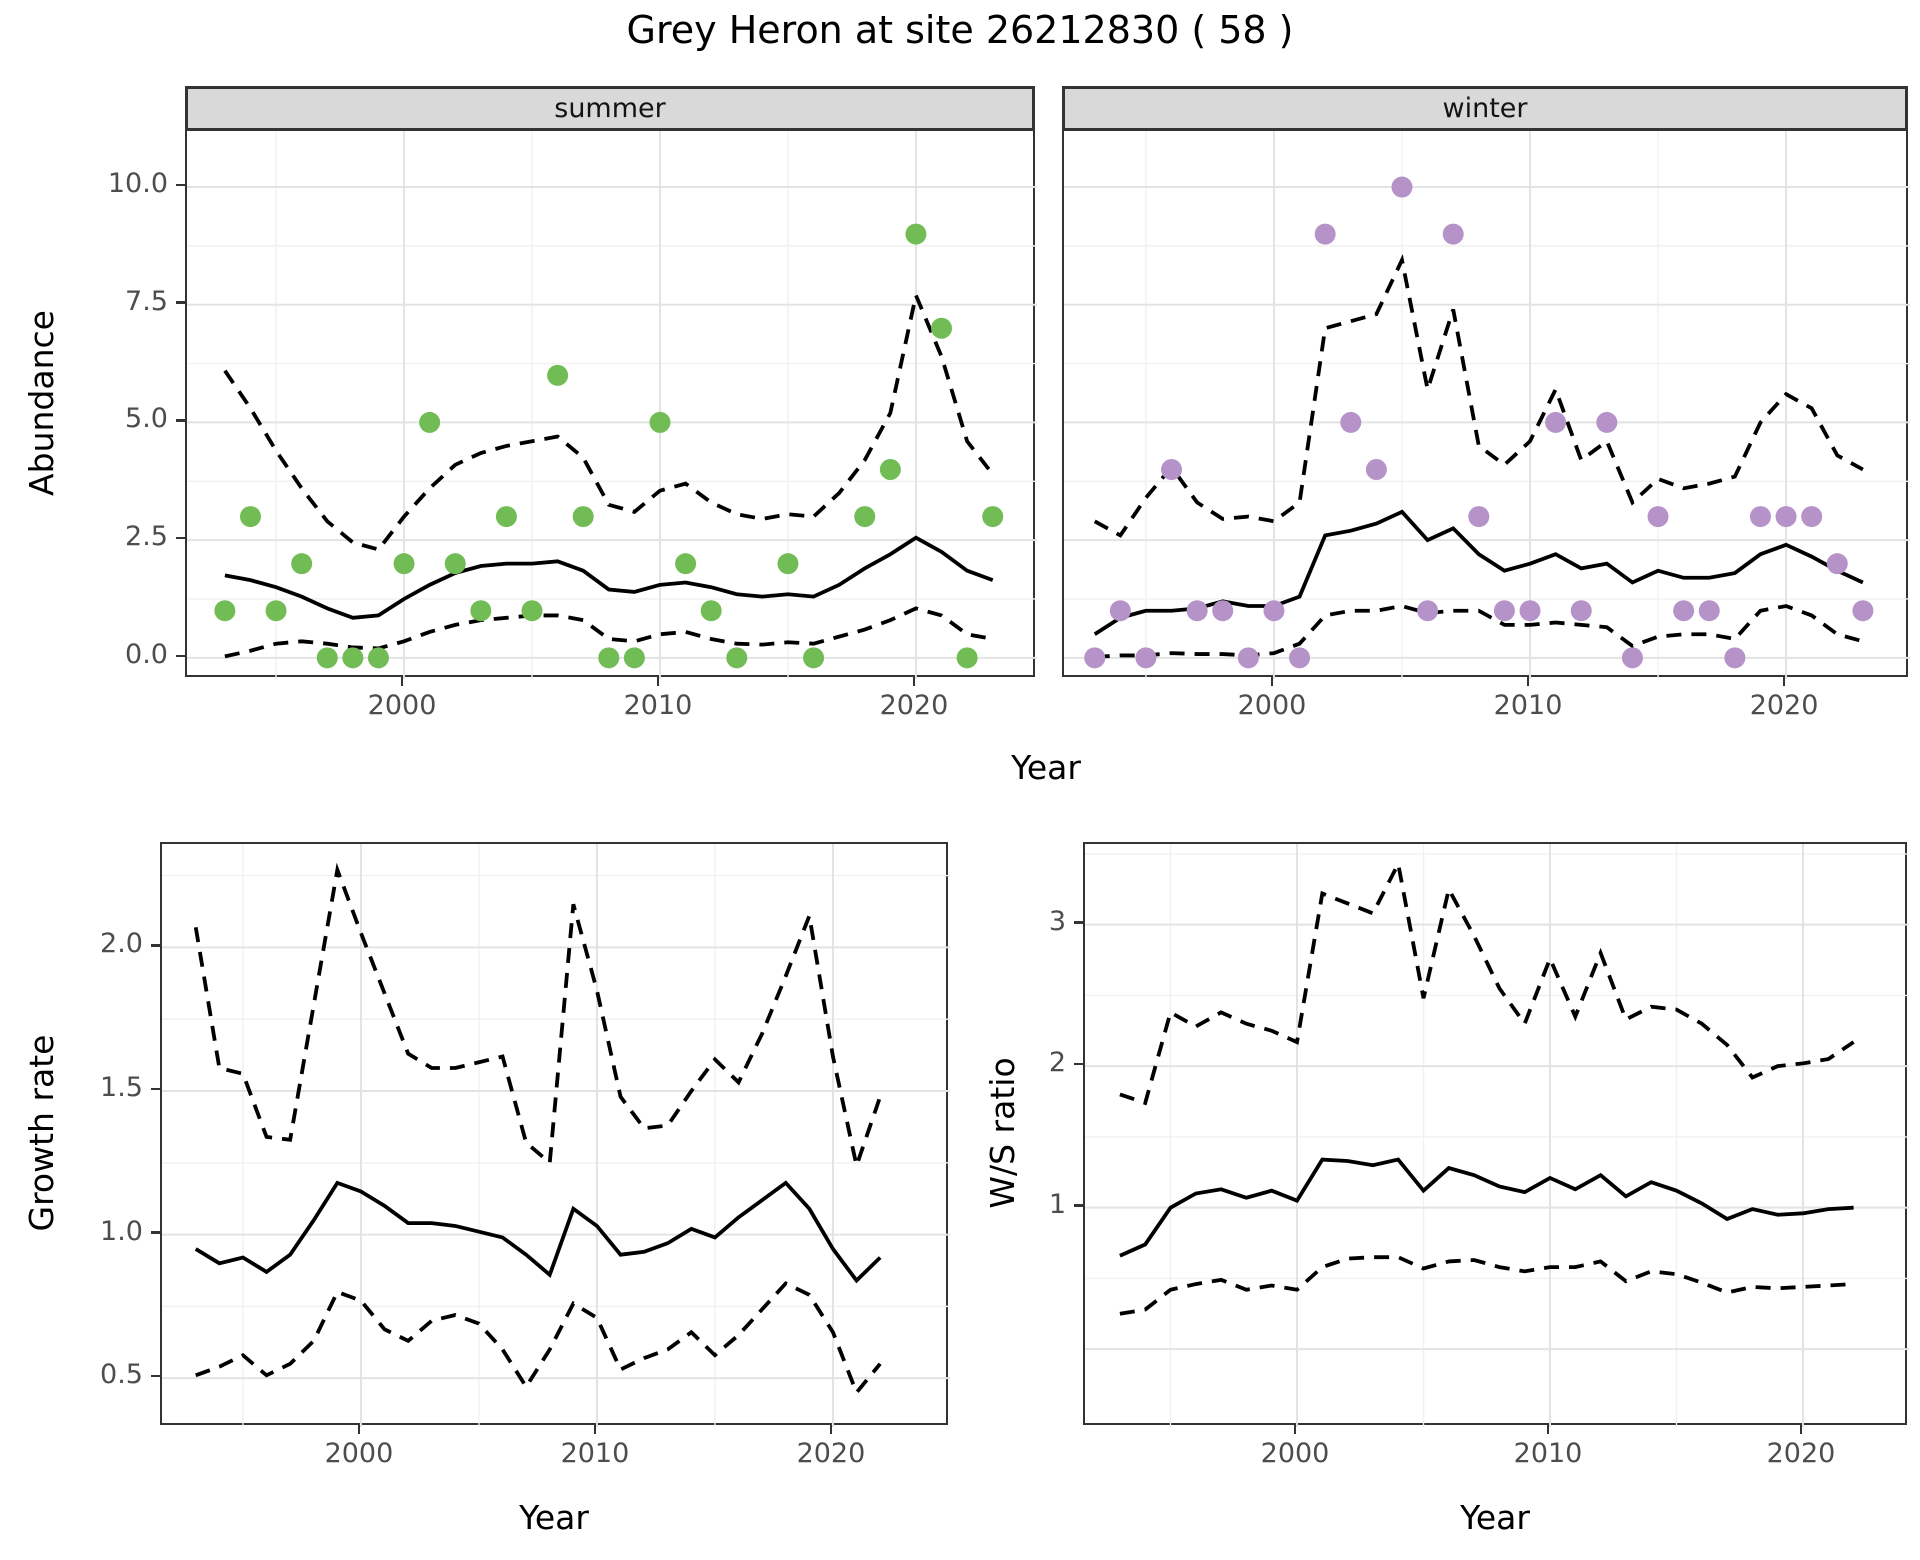  What do you see at coordinates (538, 1232) in the screenshot?
I see `growth-median-line` at bounding box center [538, 1232].